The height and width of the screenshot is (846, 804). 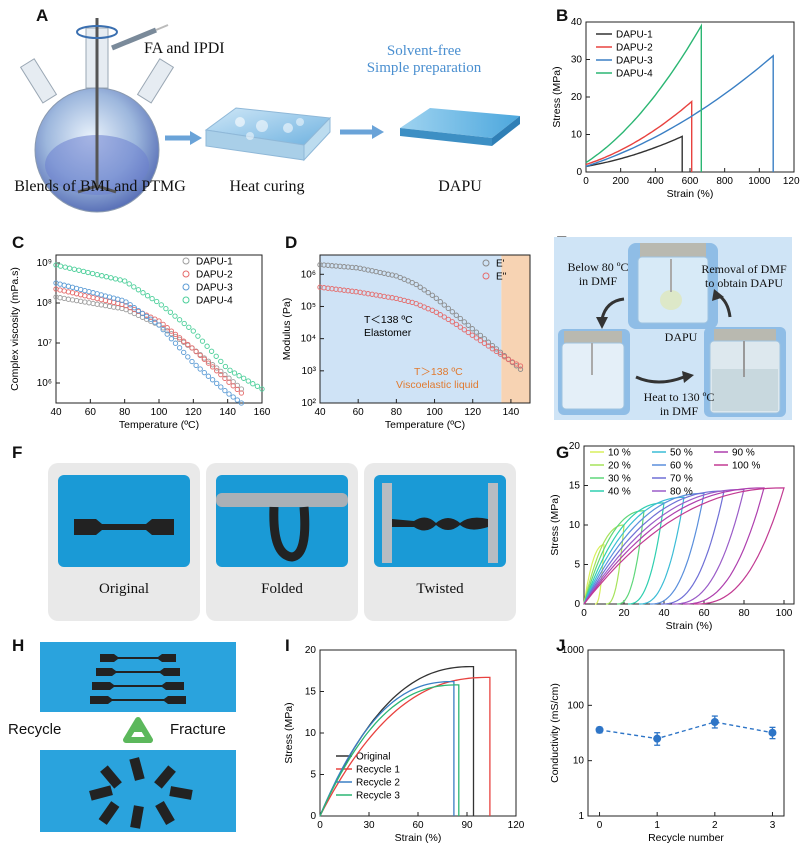 What do you see at coordinates (378, 783) in the screenshot?
I see `legend-label: Recycle 2` at bounding box center [378, 783].